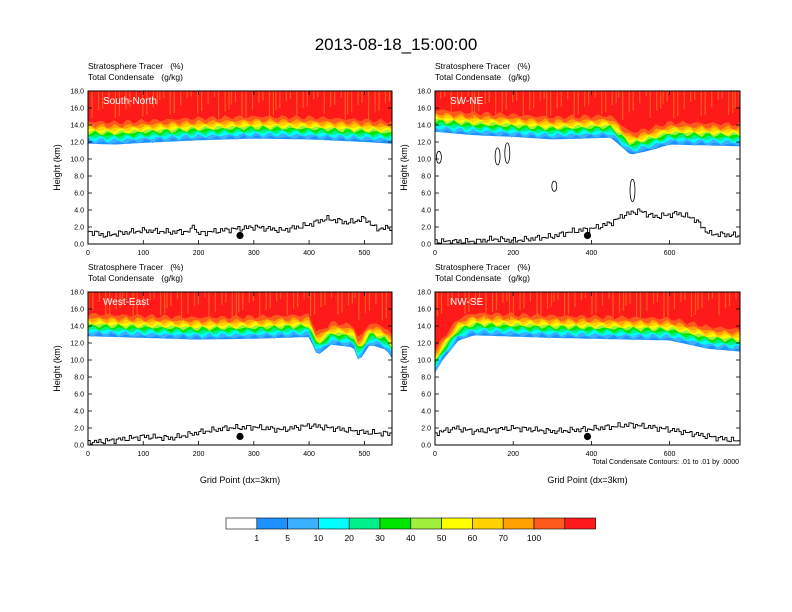 The height and width of the screenshot is (612, 792). Describe the element at coordinates (256, 538) in the screenshot. I see `colorbar-label: 1` at that location.